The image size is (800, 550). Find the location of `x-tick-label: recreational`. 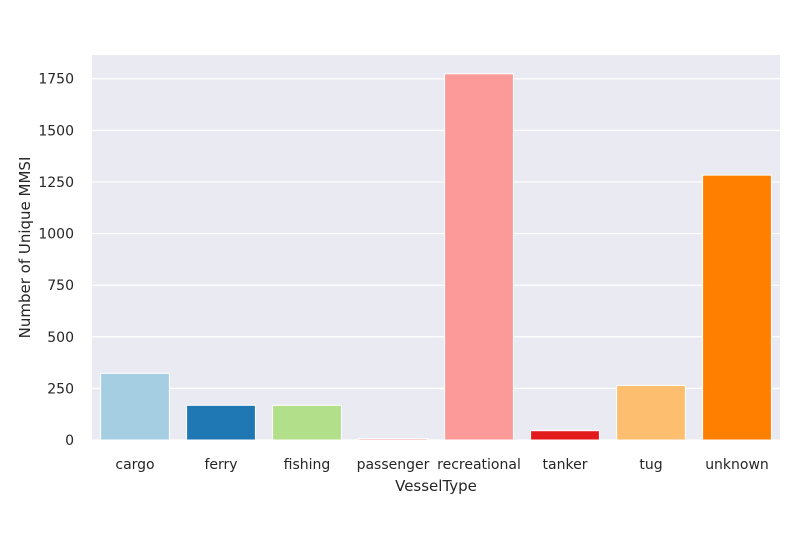

x-tick-label: recreational is located at coordinates (479, 465).